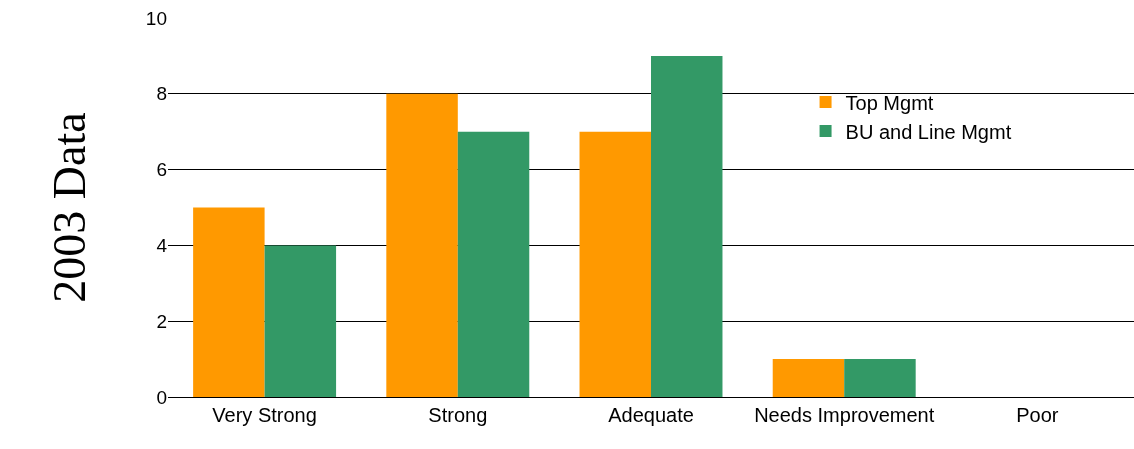  What do you see at coordinates (651, 415) in the screenshot?
I see `x-tick-label: Adequate` at bounding box center [651, 415].